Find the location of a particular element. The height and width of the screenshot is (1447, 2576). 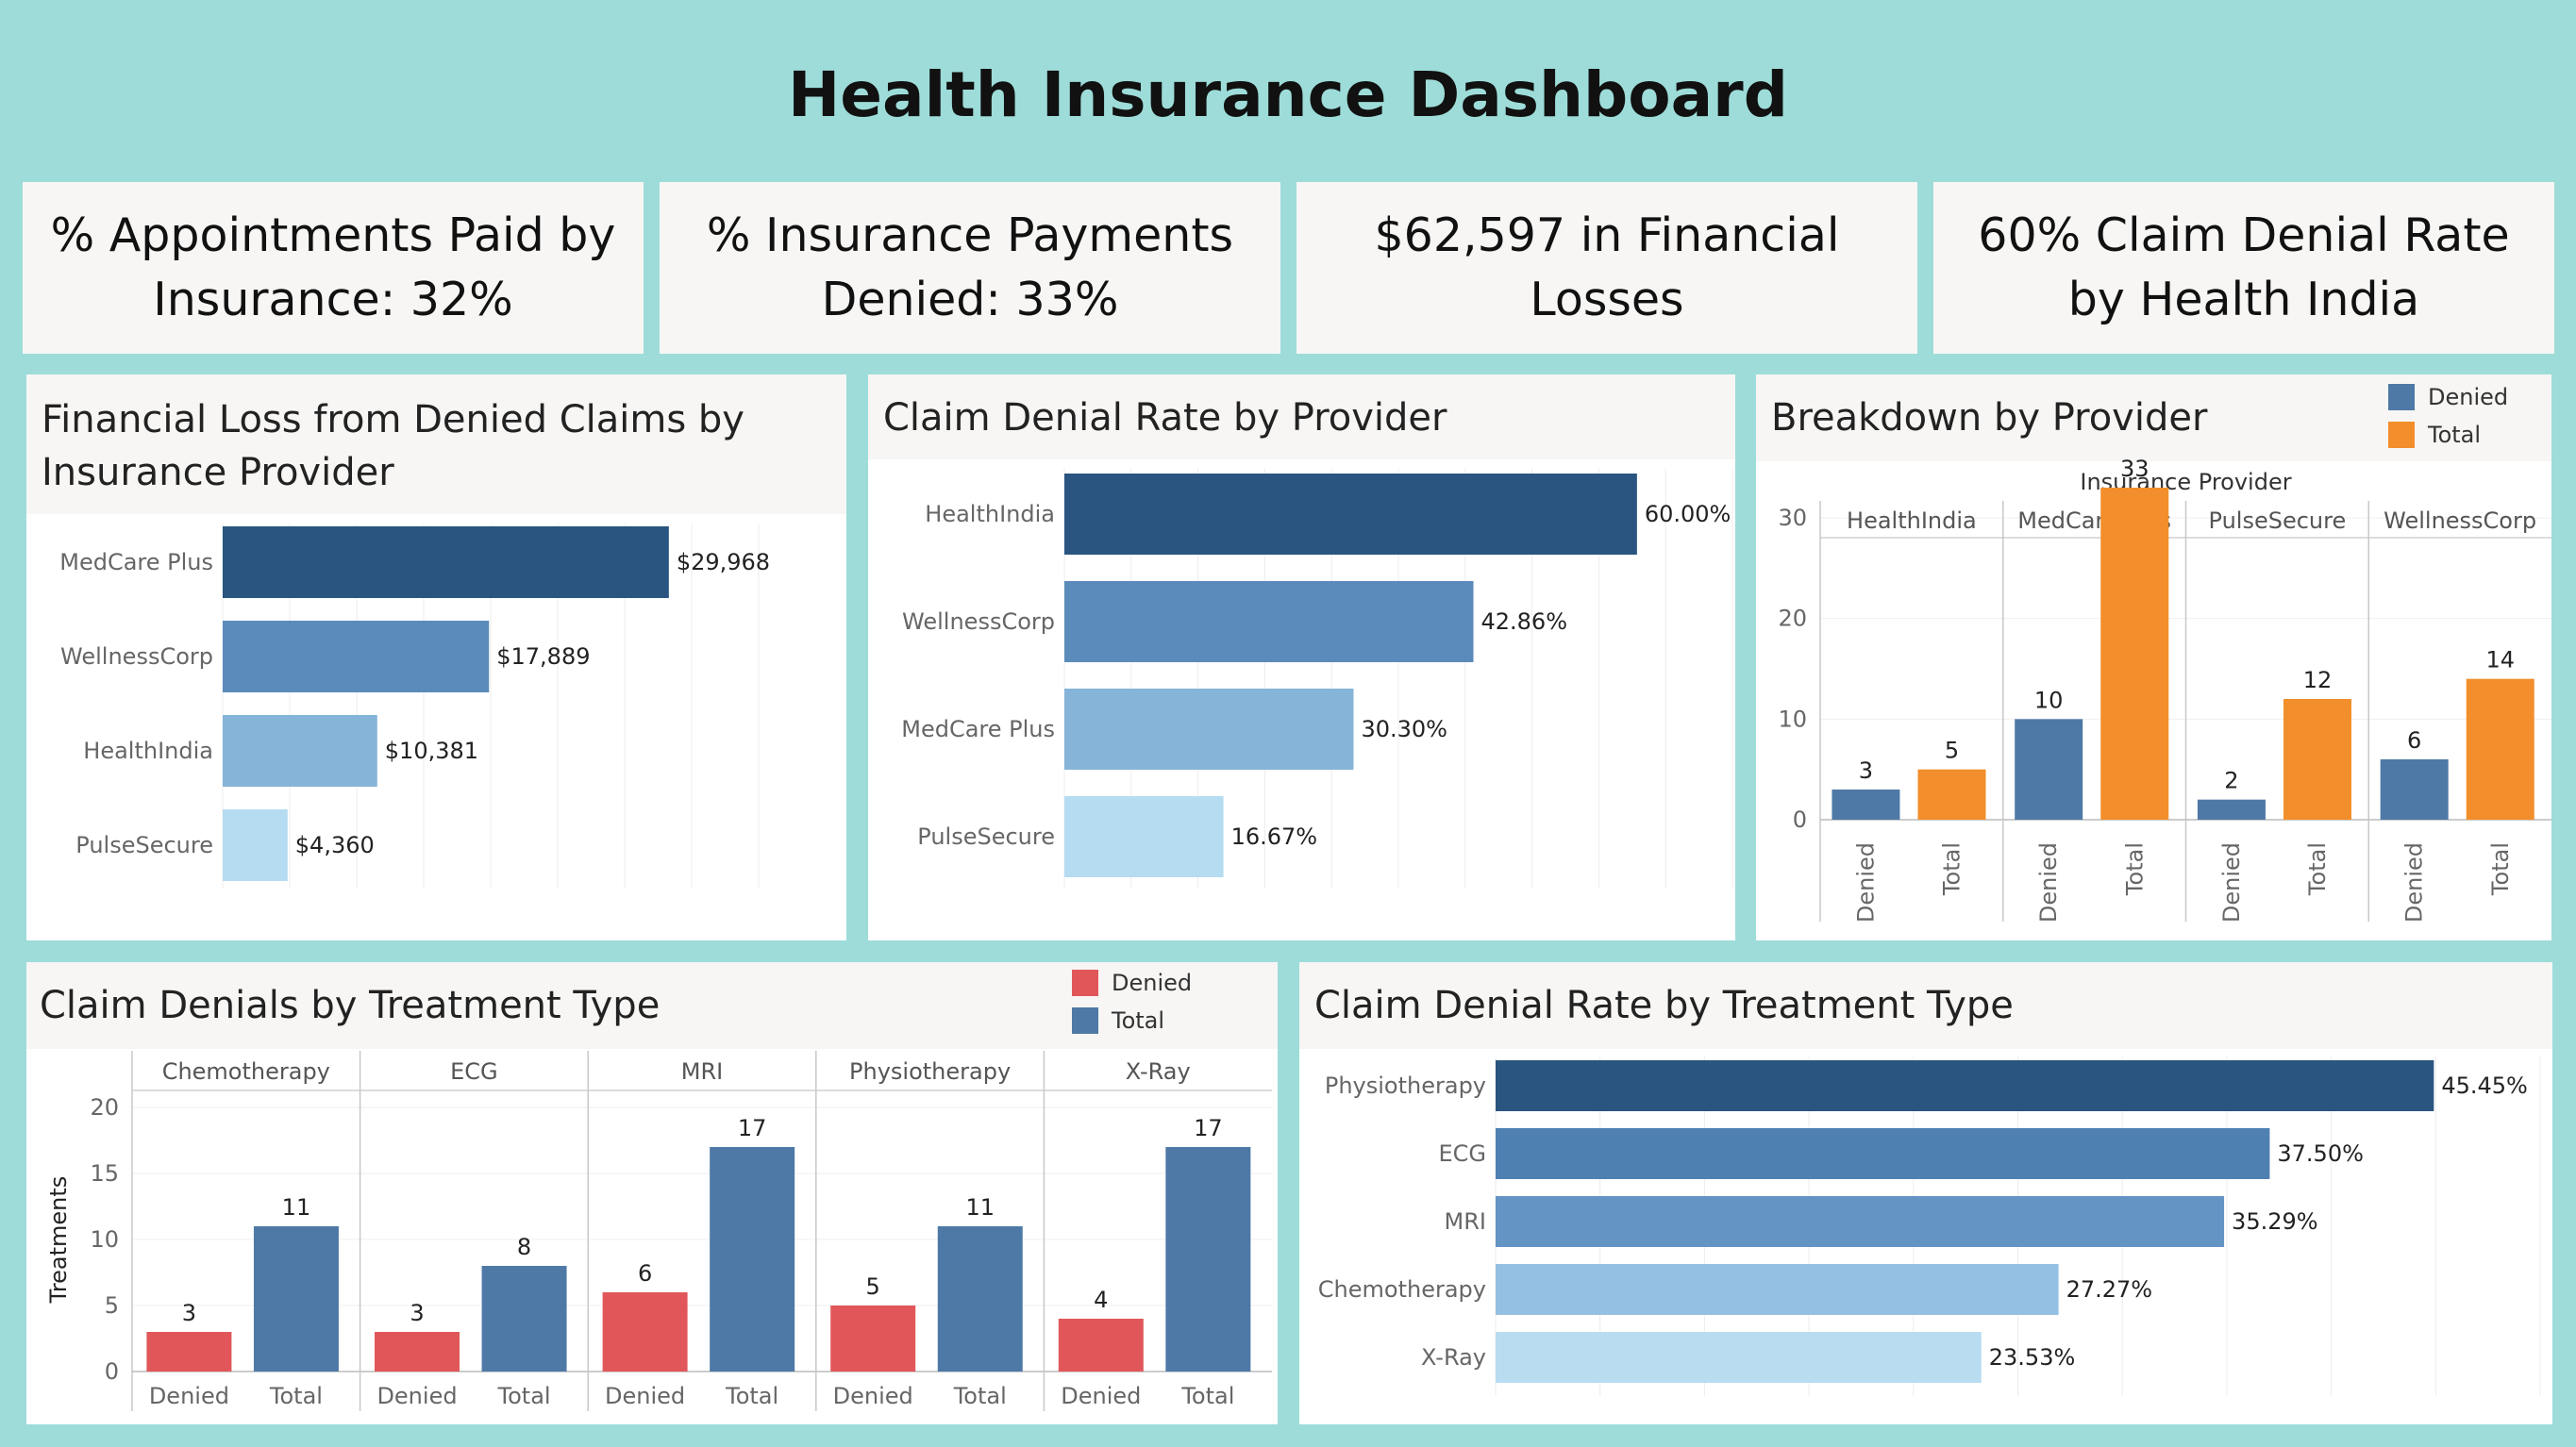

data-label: 60.00% is located at coordinates (1688, 514).